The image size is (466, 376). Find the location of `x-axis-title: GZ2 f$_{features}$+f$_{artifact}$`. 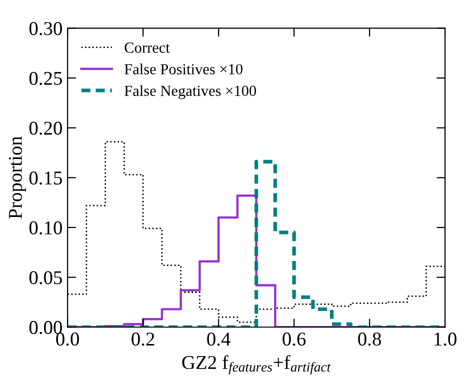

x-axis-title: GZ2 f$_{features}$+f$_{artifact}$ is located at coordinates (256, 364).